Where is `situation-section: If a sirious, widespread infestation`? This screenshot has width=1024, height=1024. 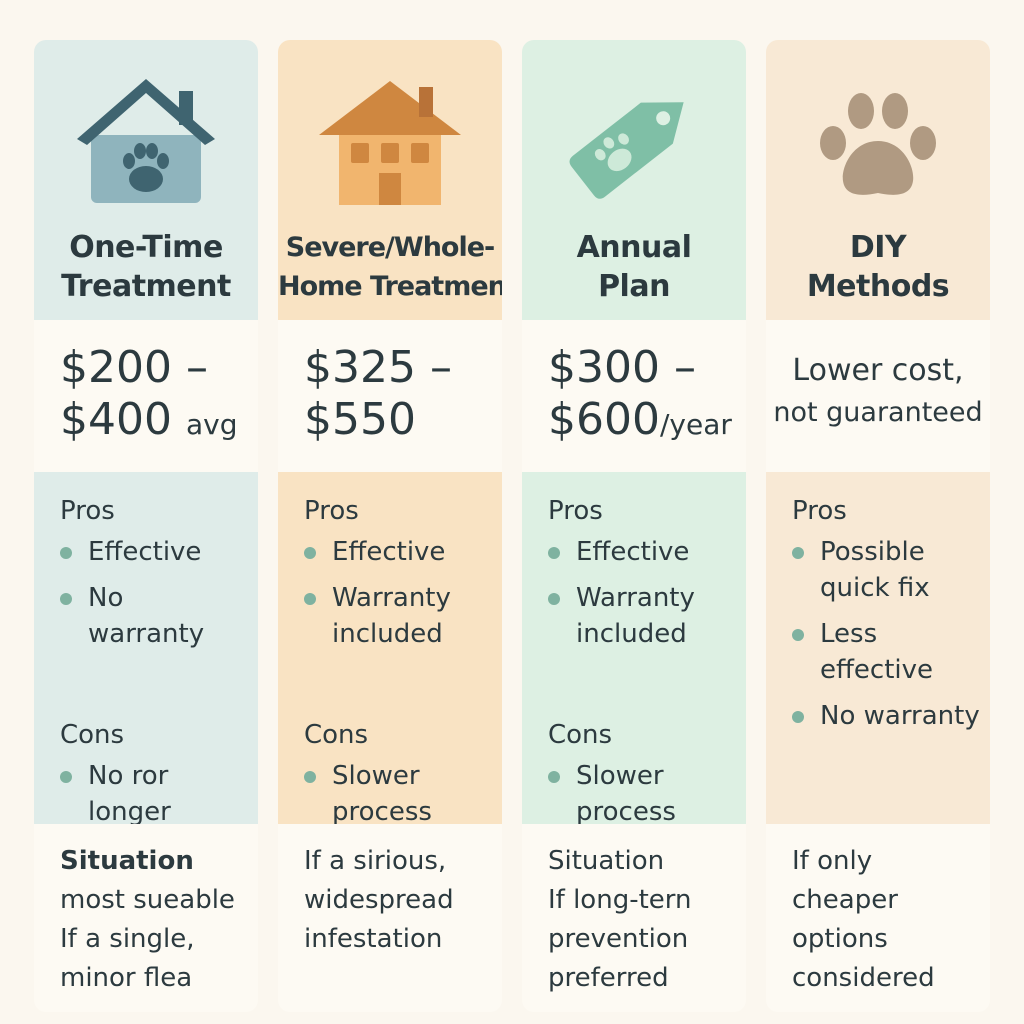 situation-section: If a sirious, widespread infestation is located at coordinates (390, 918).